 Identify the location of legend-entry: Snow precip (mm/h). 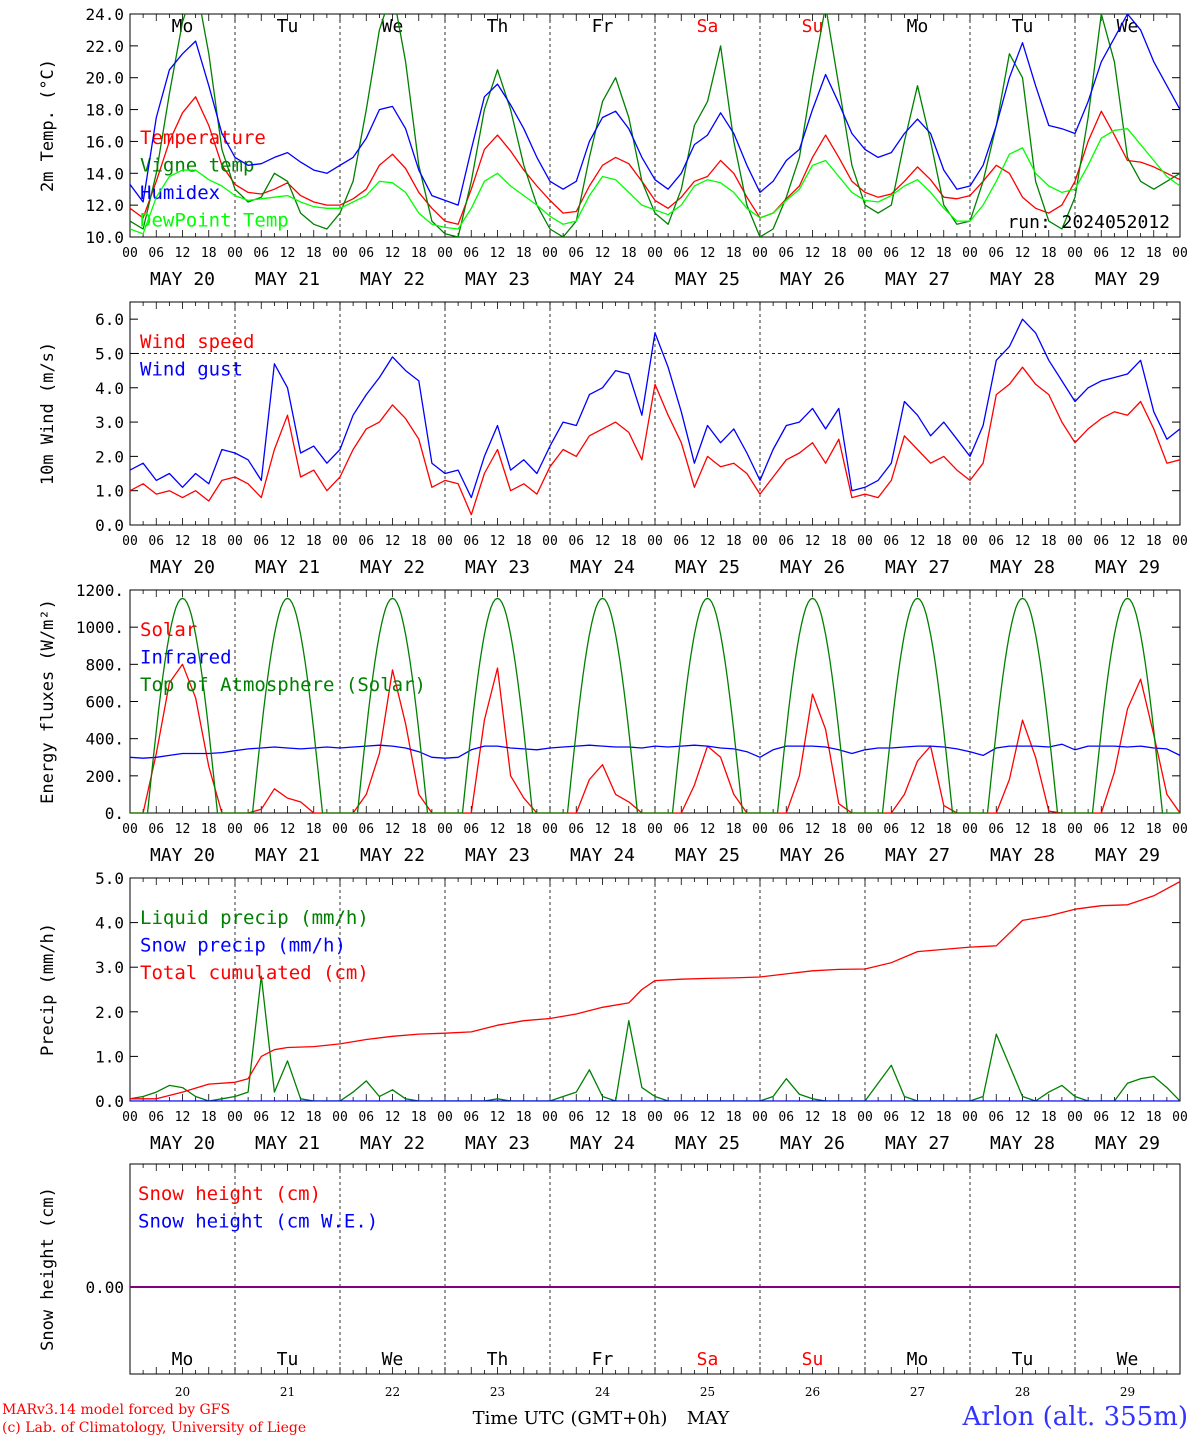
(243, 946).